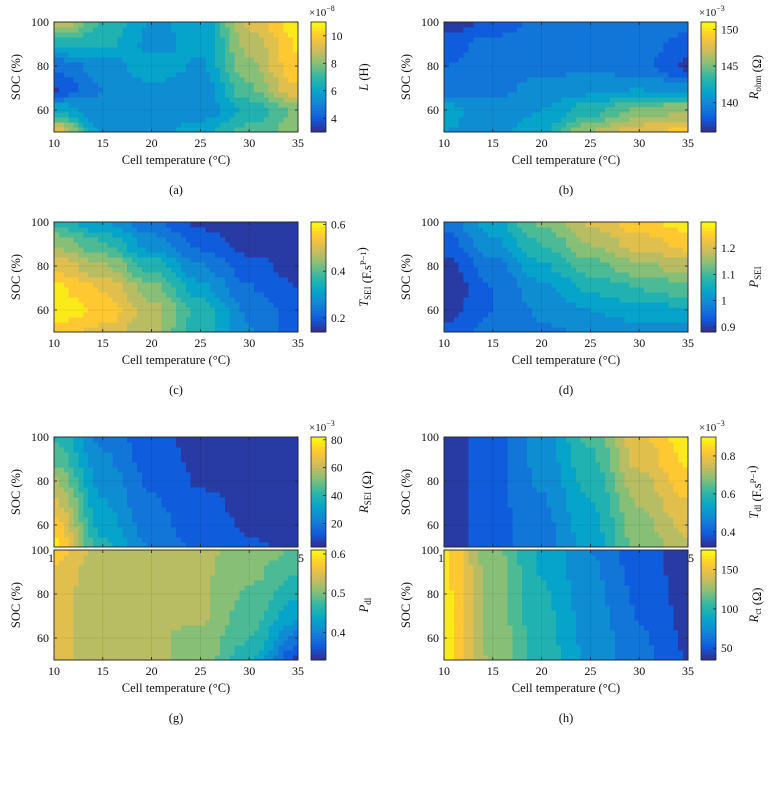  Describe the element at coordinates (730, 30) in the screenshot. I see `colorbar-tick-label: 150` at that location.